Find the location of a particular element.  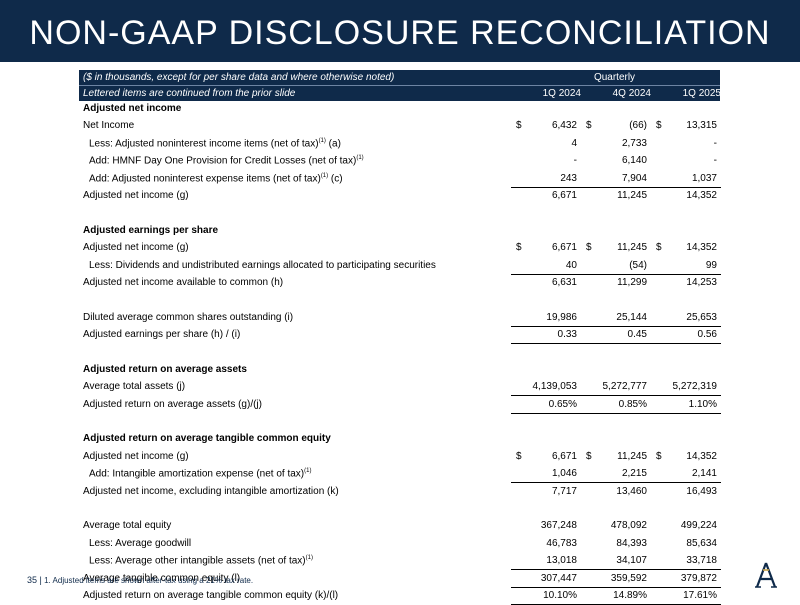

quarterly-group-label: Quarterly is located at coordinates (614, 77).